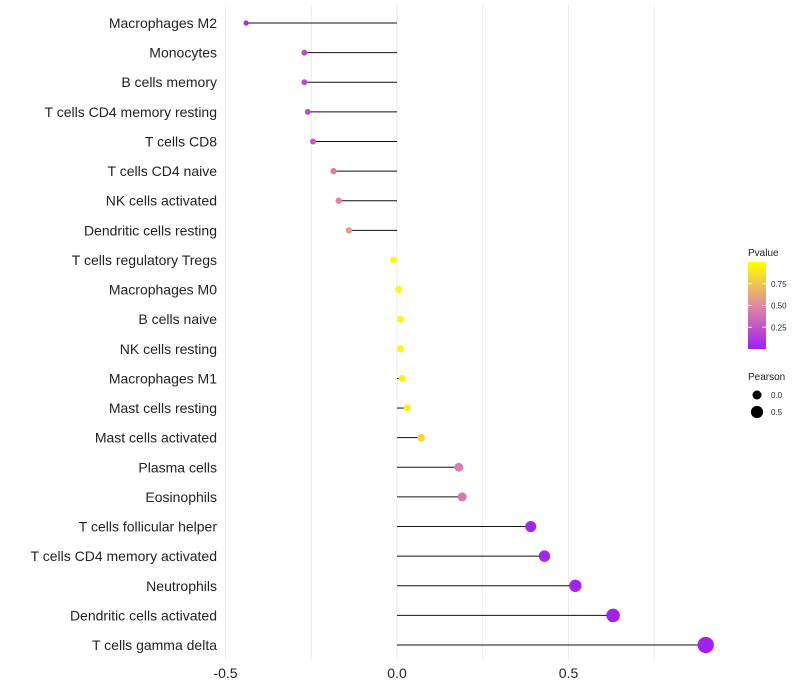 The width and height of the screenshot is (800, 700). Describe the element at coordinates (163, 408) in the screenshot. I see `category-label: Mast cells resting` at that location.